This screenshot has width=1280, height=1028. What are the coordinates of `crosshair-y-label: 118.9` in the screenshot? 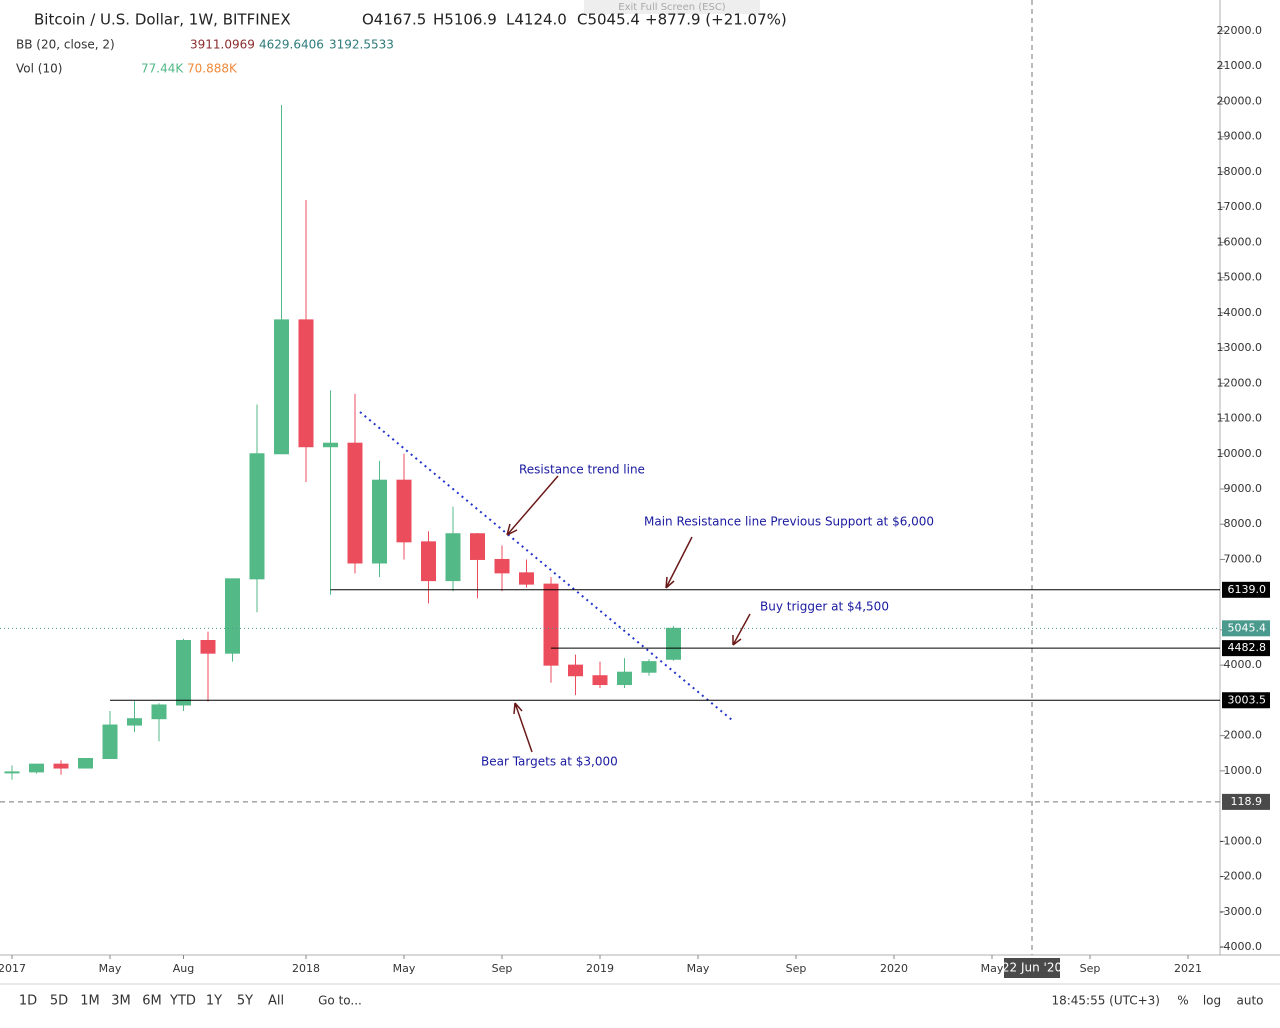 It's located at (1247, 801).